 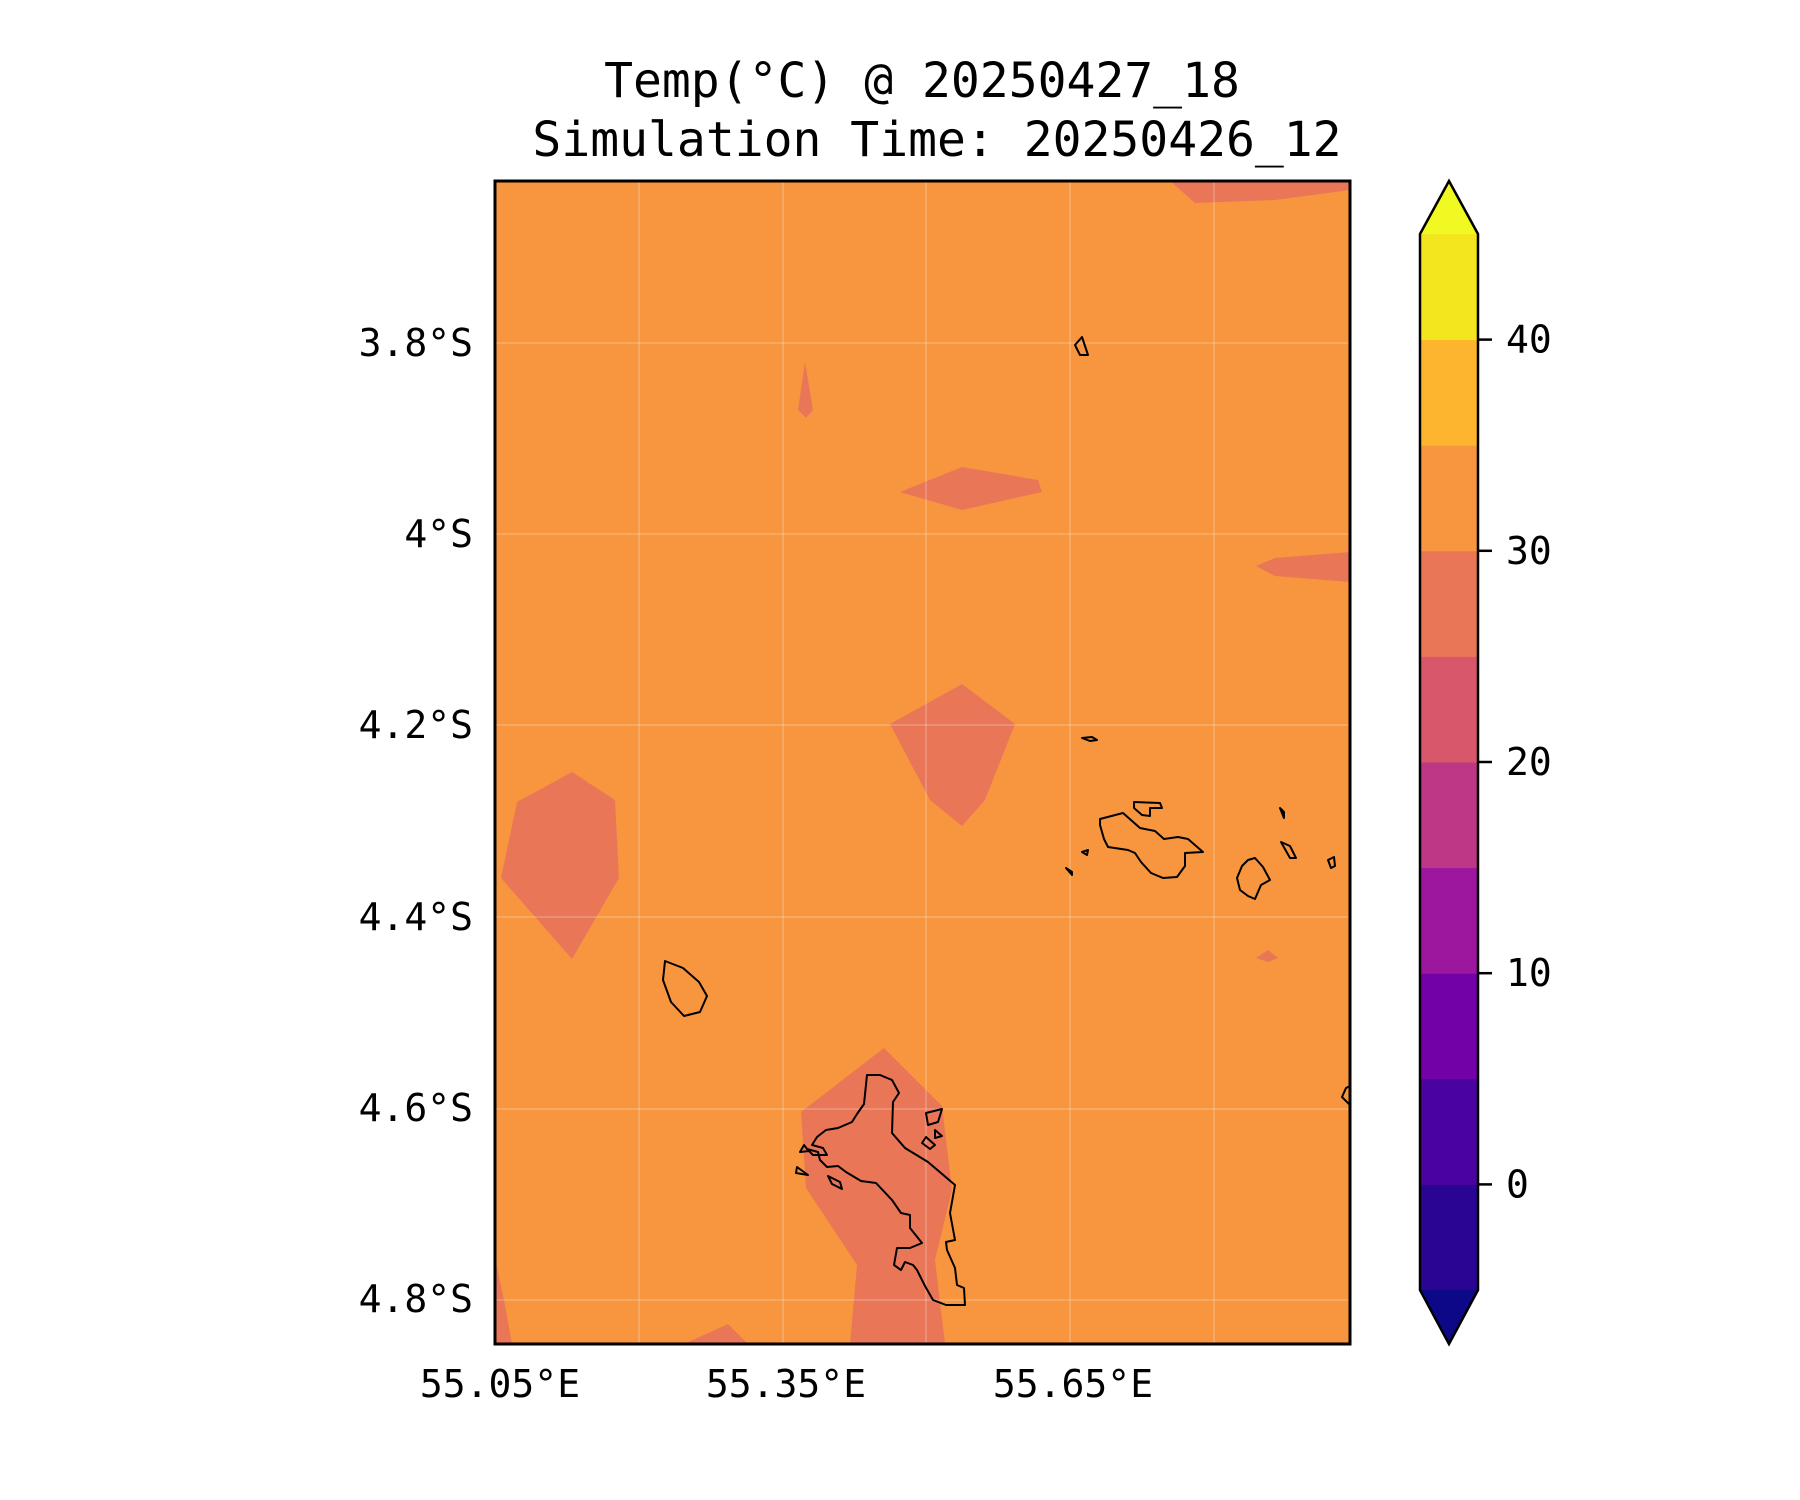 I want to click on colorbar-tick-label: 20, so click(x=1529, y=762).